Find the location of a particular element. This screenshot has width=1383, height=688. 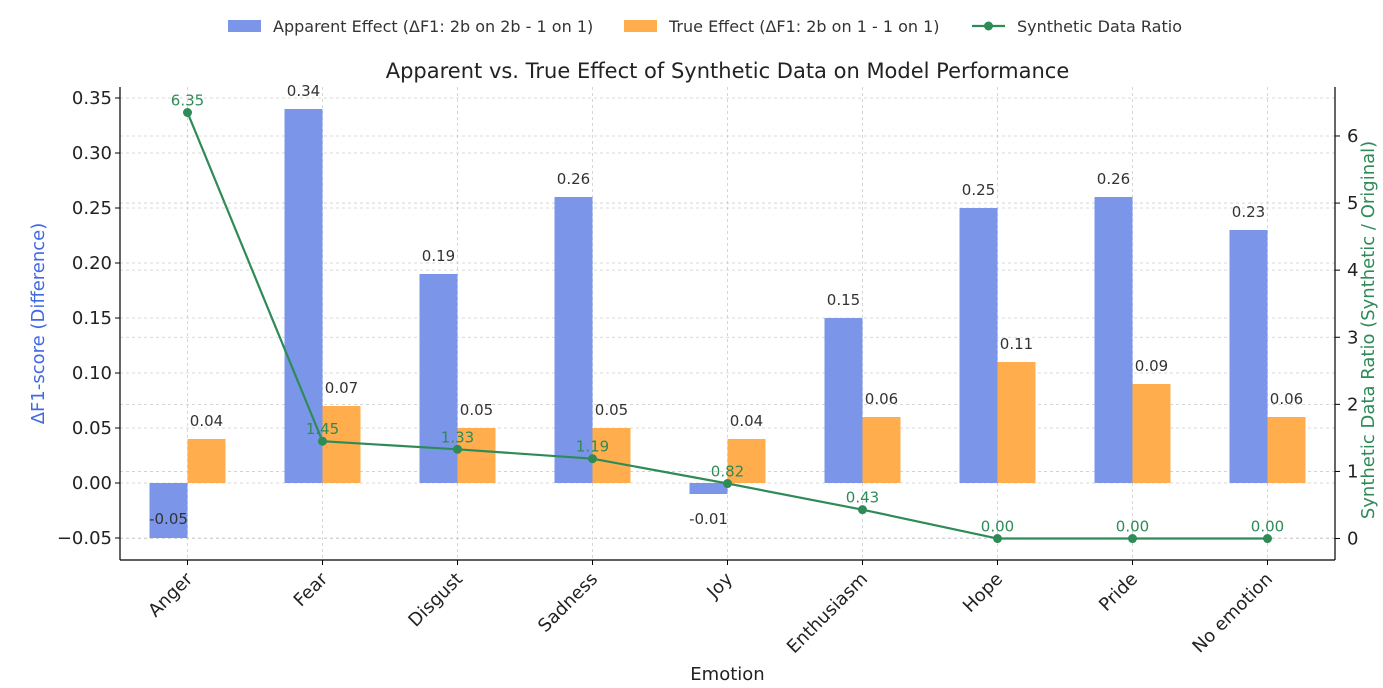

y2-tick-label: 4 is located at coordinates (1352, 270).